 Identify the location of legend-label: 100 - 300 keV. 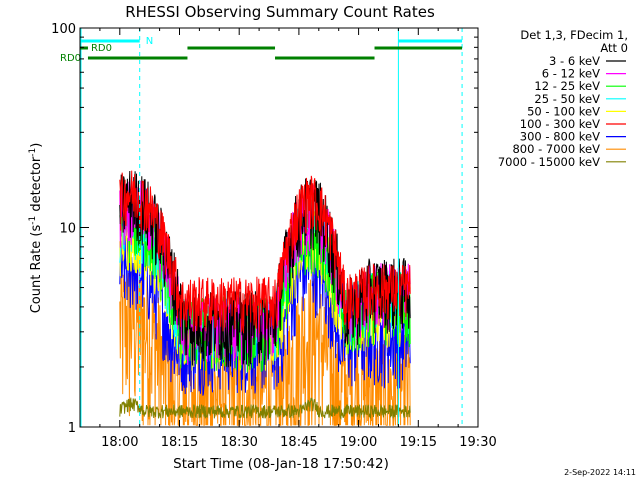
(560, 124).